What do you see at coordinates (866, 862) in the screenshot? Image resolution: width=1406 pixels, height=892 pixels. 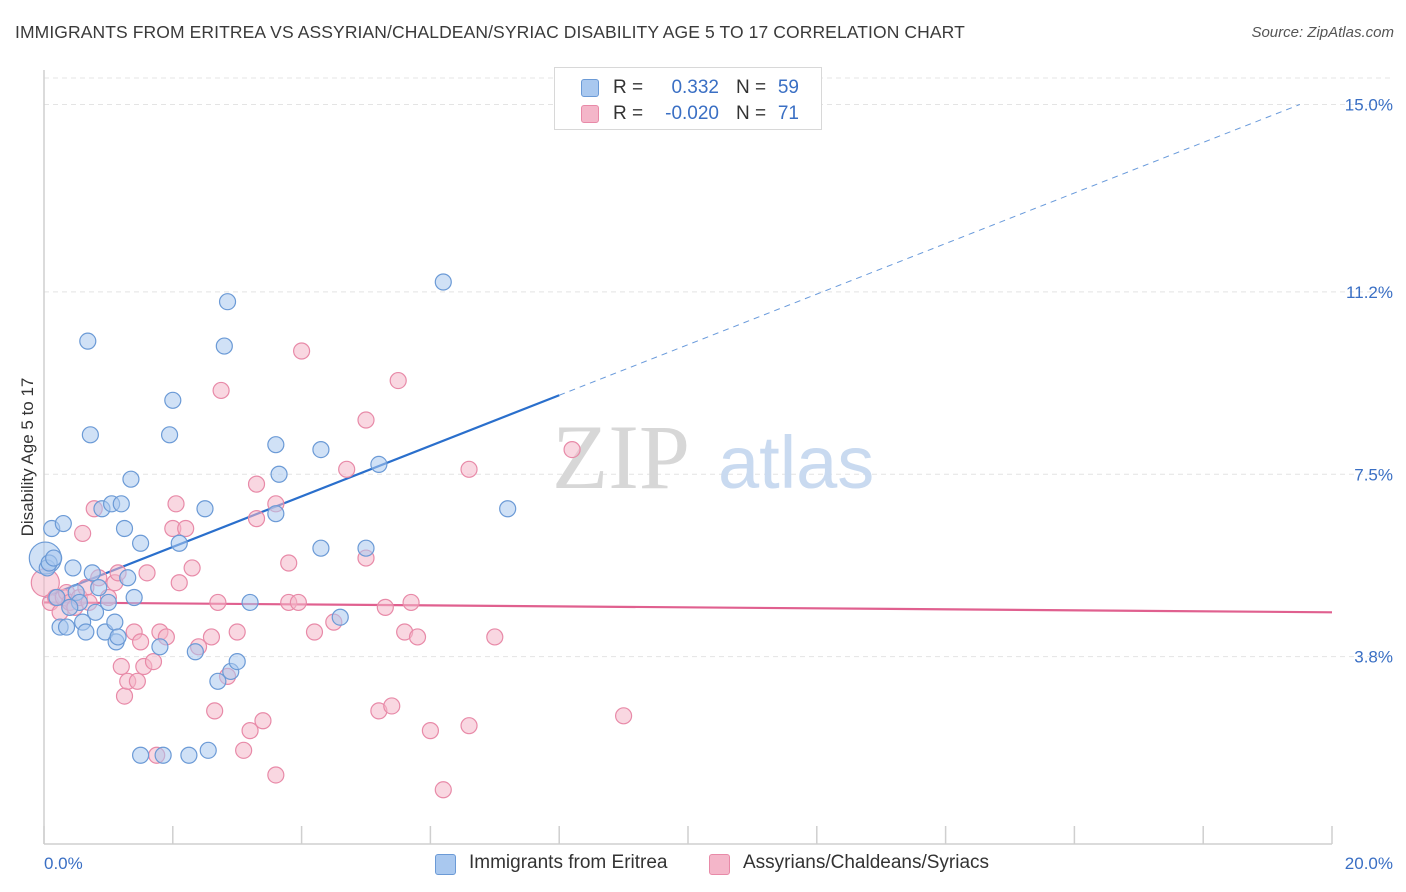 I see `bottom-legend-label: Assyrians/Chaldeans/Syriacs` at bounding box center [866, 862].